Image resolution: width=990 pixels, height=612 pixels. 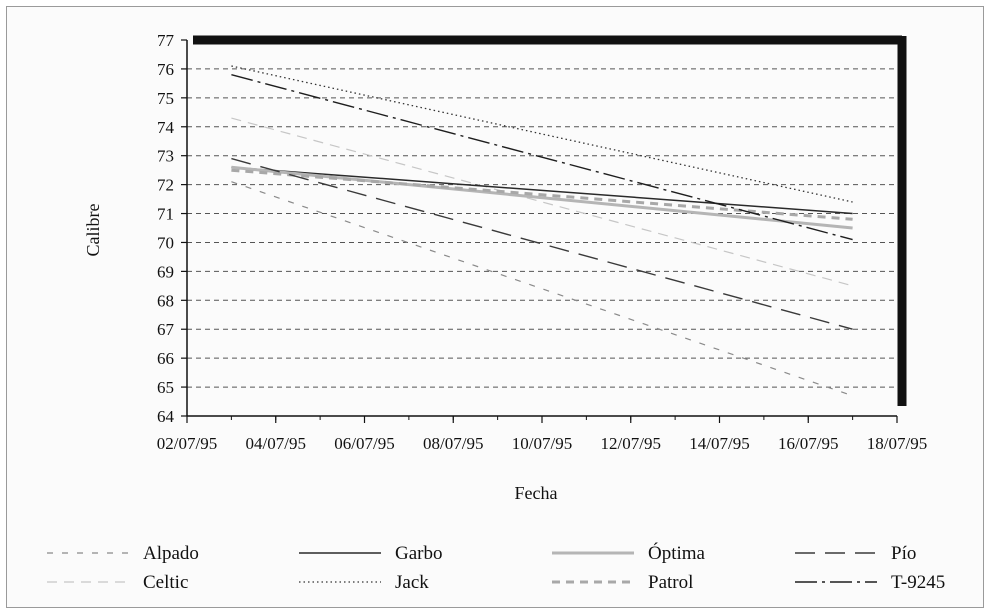 I want to click on series-line-patrol, so click(x=542, y=194).